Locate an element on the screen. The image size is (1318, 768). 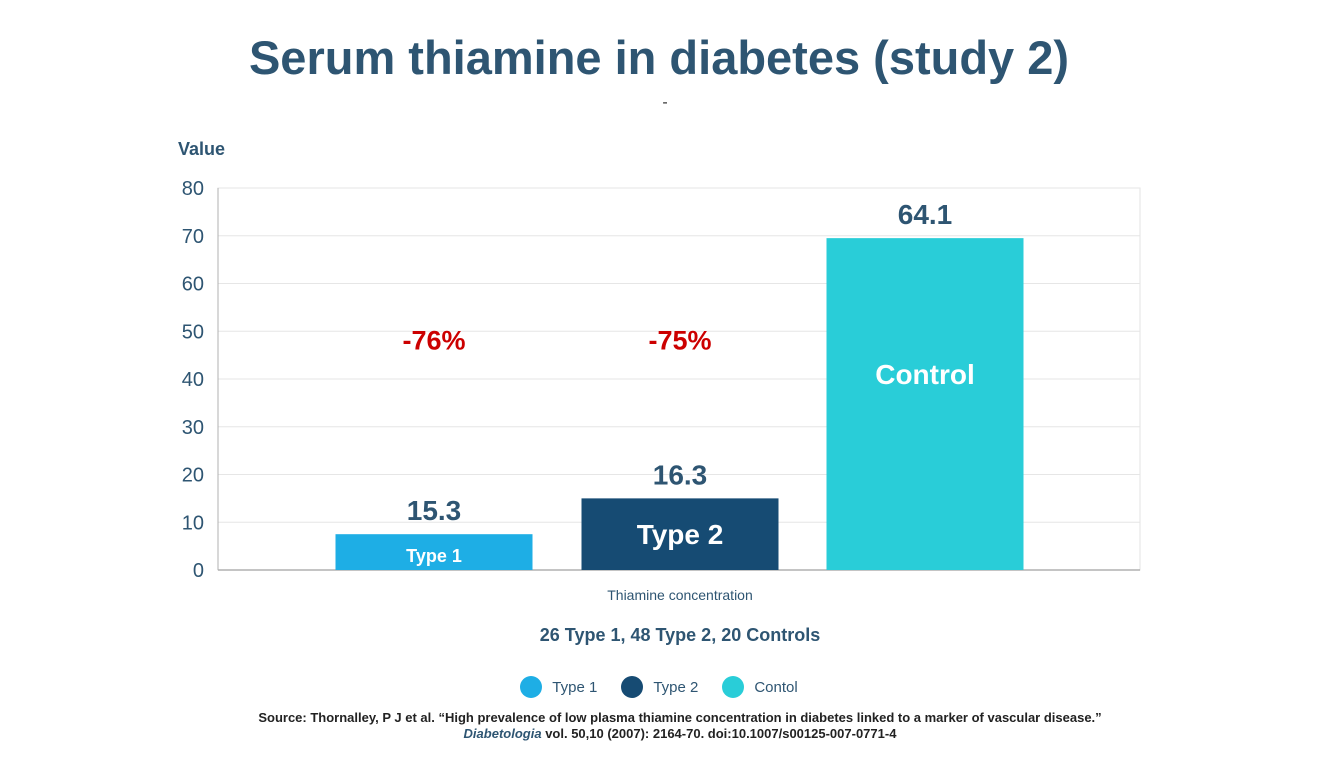
y-tick-label: 60 is located at coordinates (193, 285).